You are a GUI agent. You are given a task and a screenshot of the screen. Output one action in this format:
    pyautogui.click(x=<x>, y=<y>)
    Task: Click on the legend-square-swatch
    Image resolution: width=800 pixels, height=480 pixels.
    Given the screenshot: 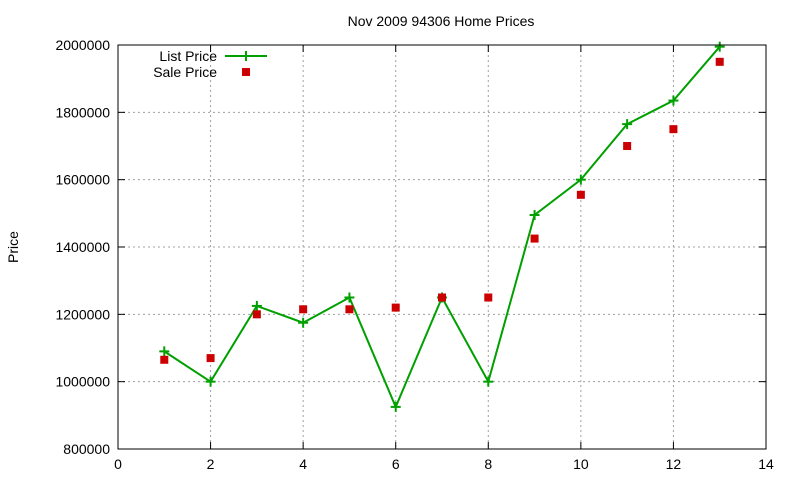 What is the action you would take?
    pyautogui.click(x=246, y=72)
    